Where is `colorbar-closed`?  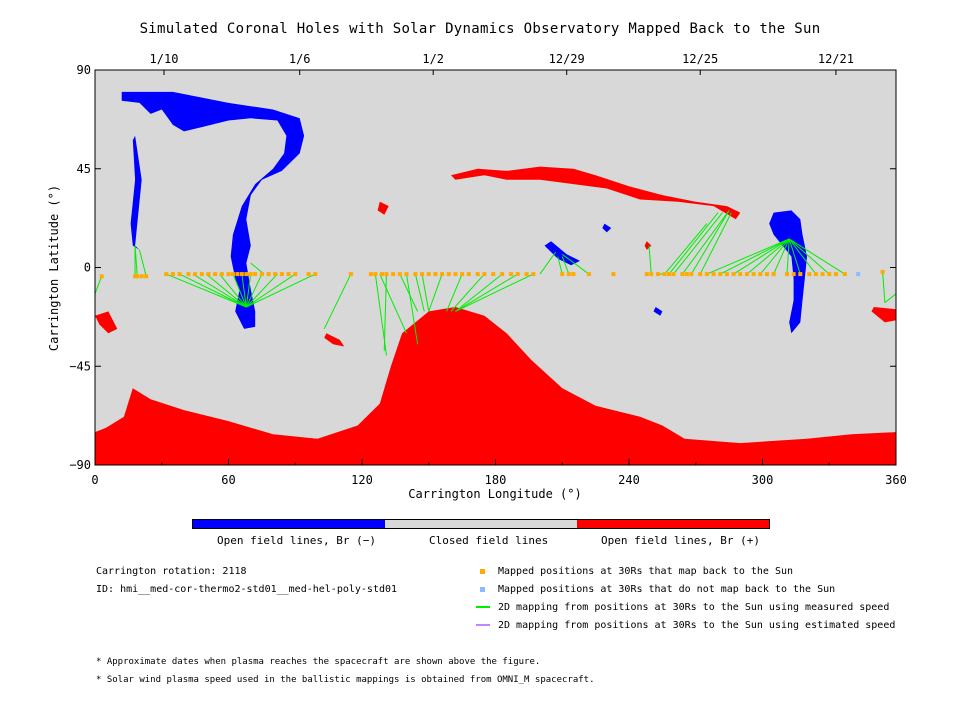
colorbar-closed is located at coordinates (481, 524).